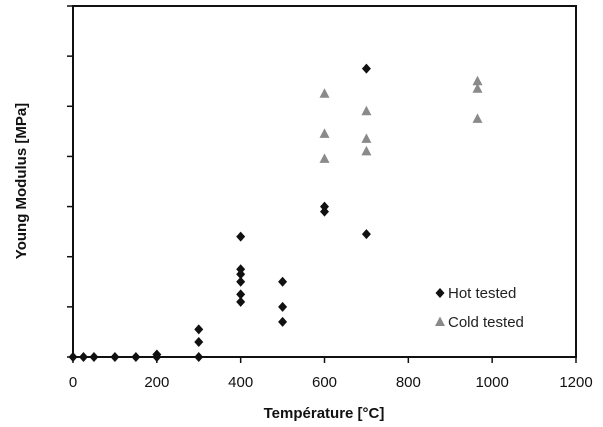 This screenshot has width=603, height=427. Describe the element at coordinates (440, 321) in the screenshot. I see `legend-marker-cold-tested` at that location.